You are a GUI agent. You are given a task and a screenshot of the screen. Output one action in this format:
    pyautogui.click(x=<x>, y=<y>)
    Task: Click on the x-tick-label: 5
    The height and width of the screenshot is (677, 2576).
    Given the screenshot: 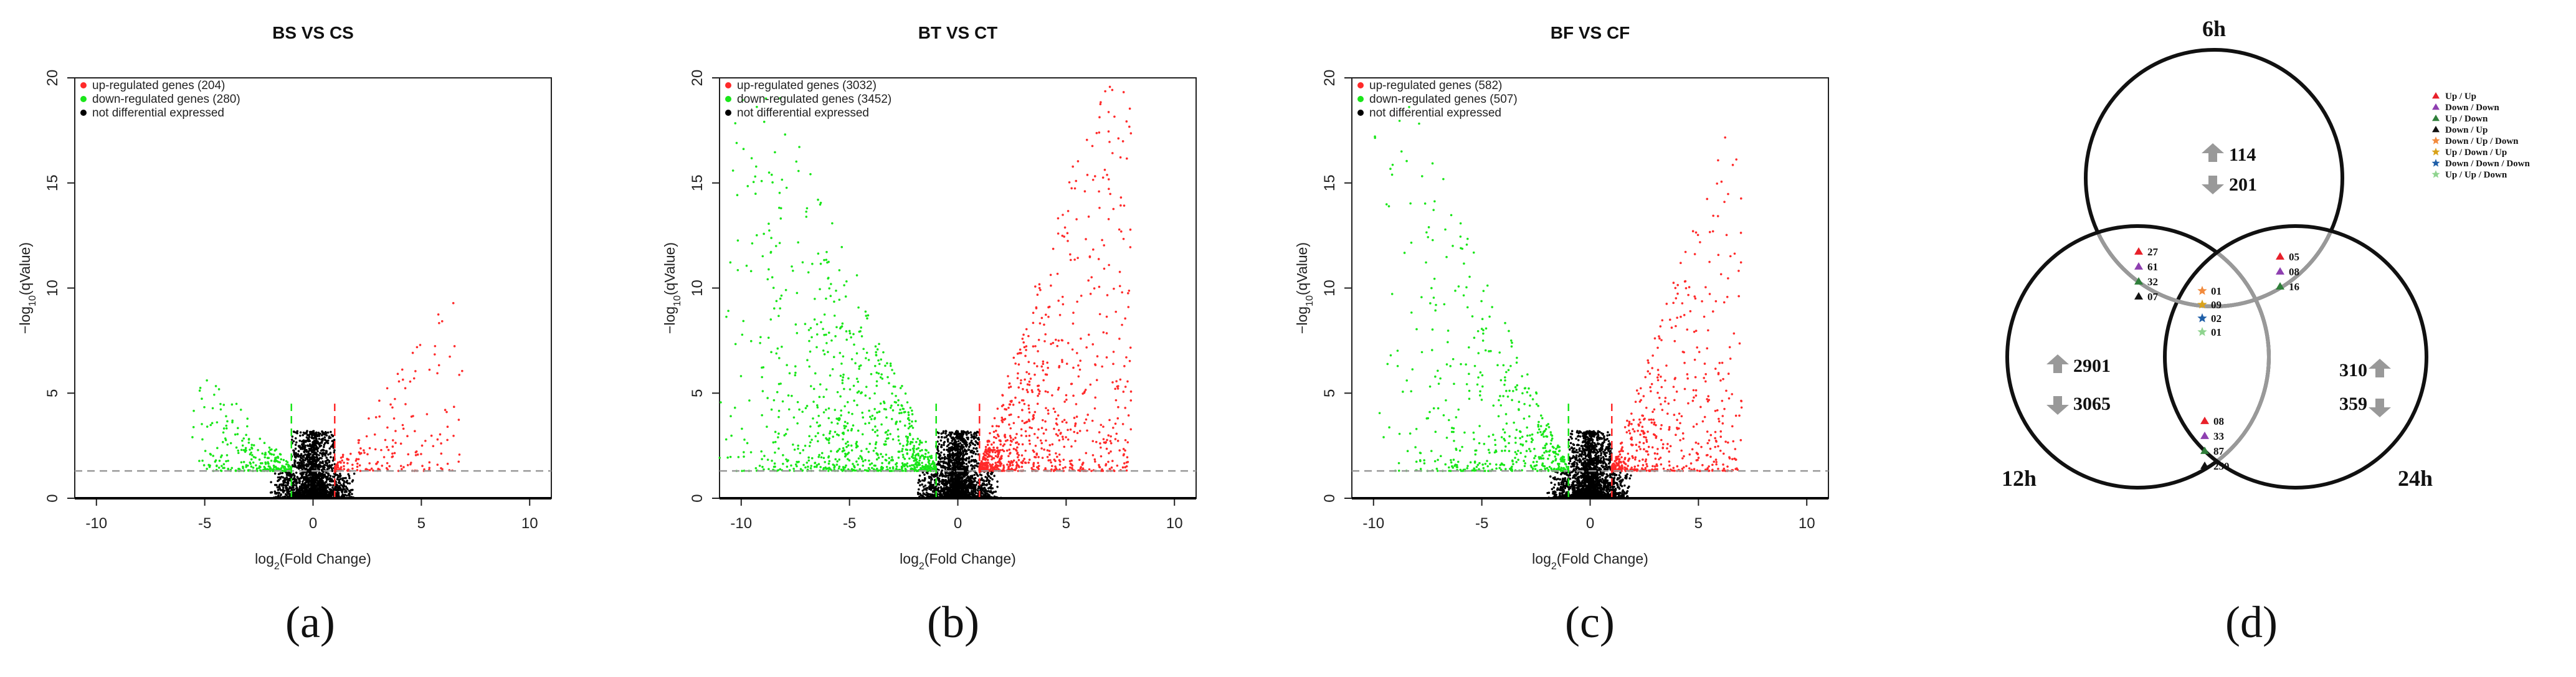 What is the action you would take?
    pyautogui.click(x=1066, y=523)
    